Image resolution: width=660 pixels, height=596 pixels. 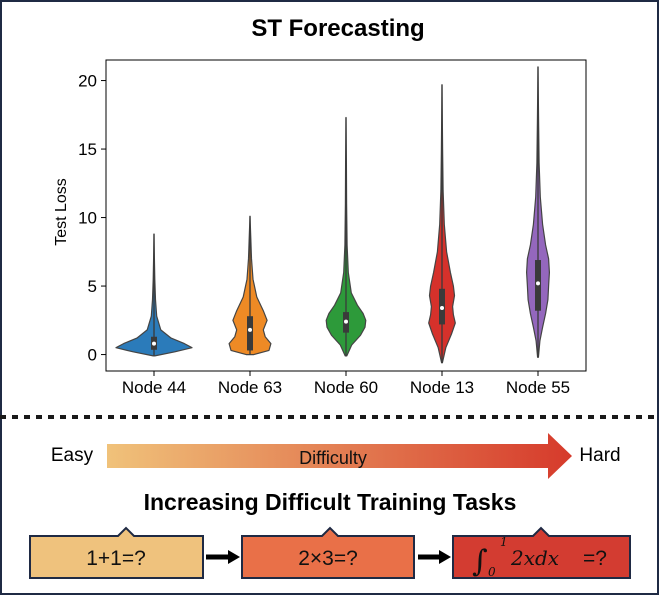 What do you see at coordinates (328, 558) in the screenshot?
I see `task-2-label: 2×3=?` at bounding box center [328, 558].